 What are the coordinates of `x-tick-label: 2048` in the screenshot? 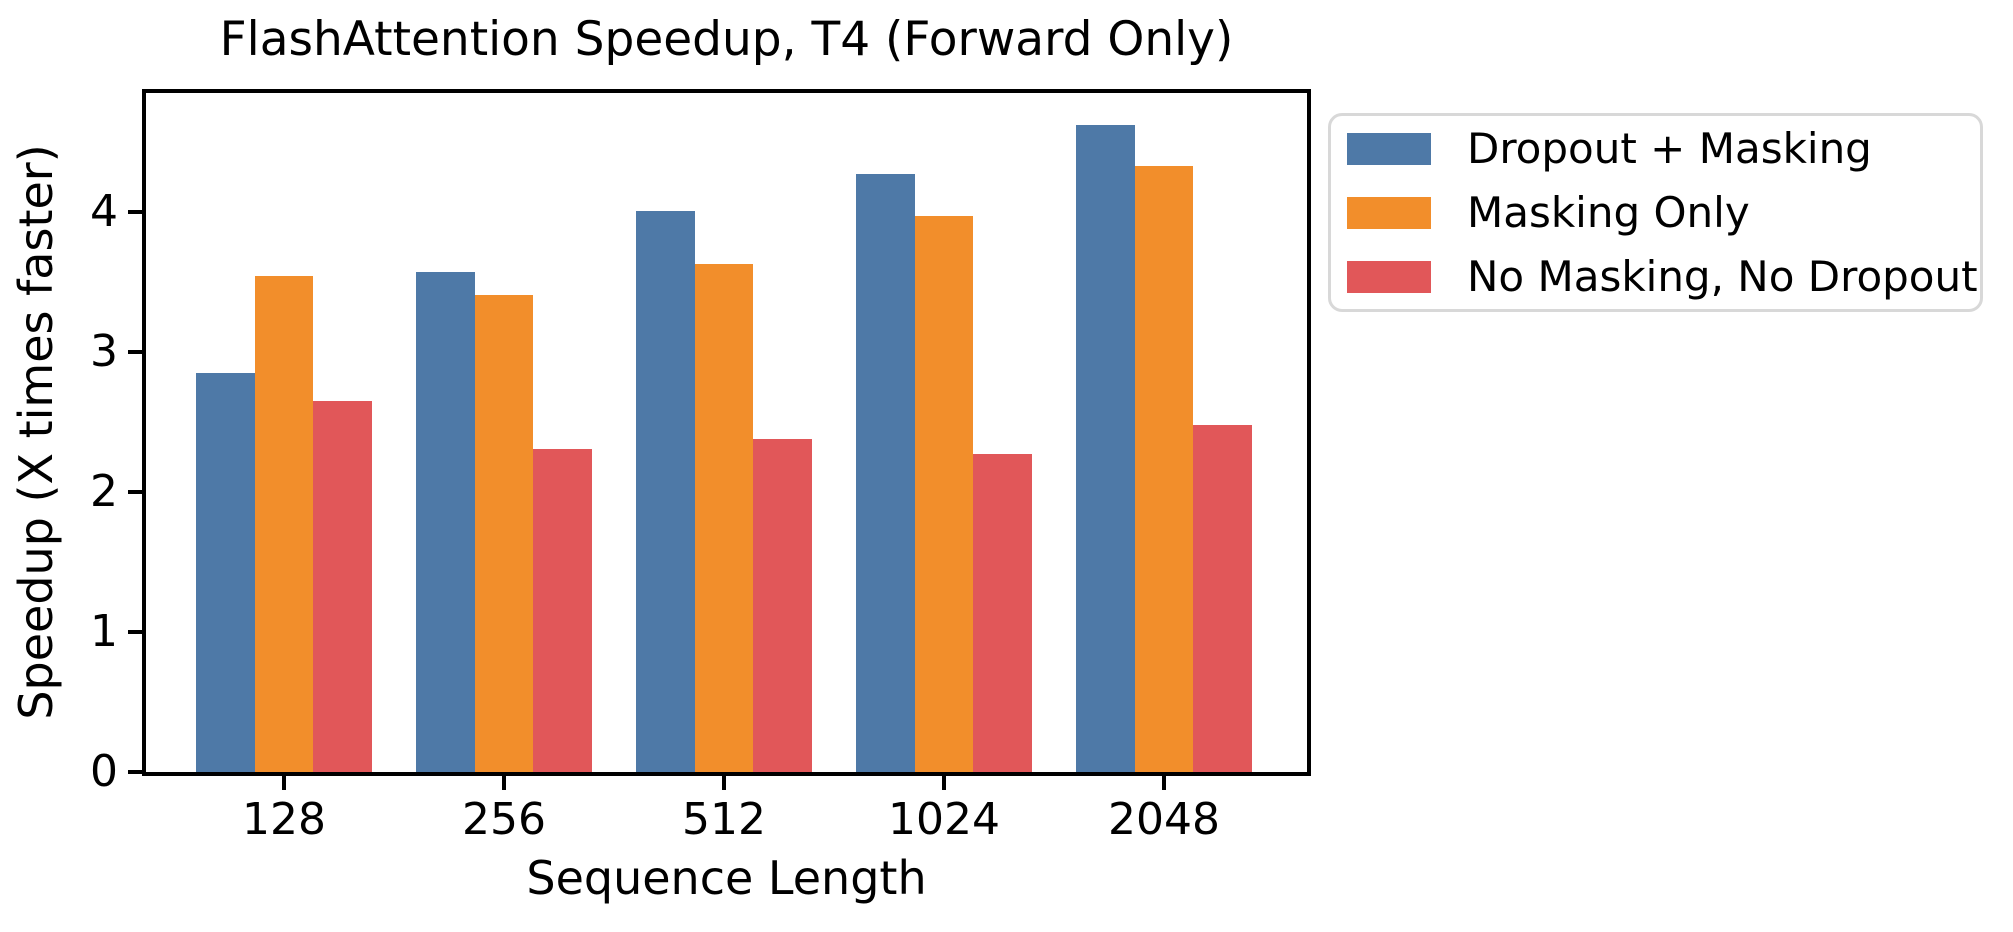 It's located at (1164, 819).